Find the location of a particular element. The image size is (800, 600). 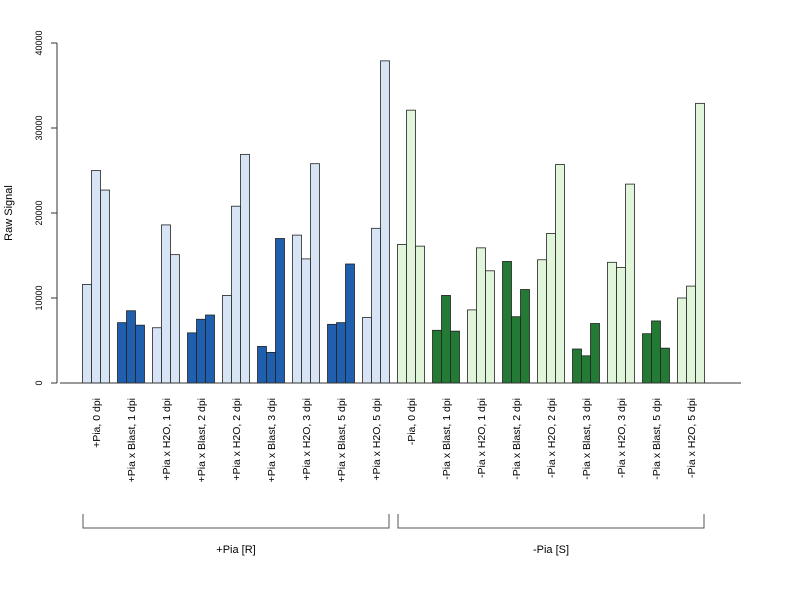

x-tick-label: -Pia x Blast, 3 dpi is located at coordinates (587, 439).